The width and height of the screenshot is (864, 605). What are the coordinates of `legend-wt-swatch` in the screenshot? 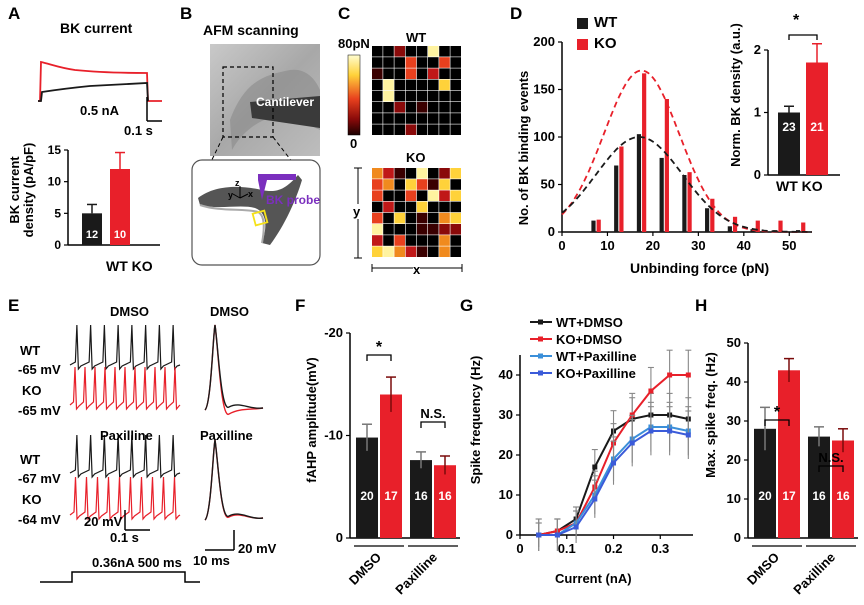 It's located at (582, 23).